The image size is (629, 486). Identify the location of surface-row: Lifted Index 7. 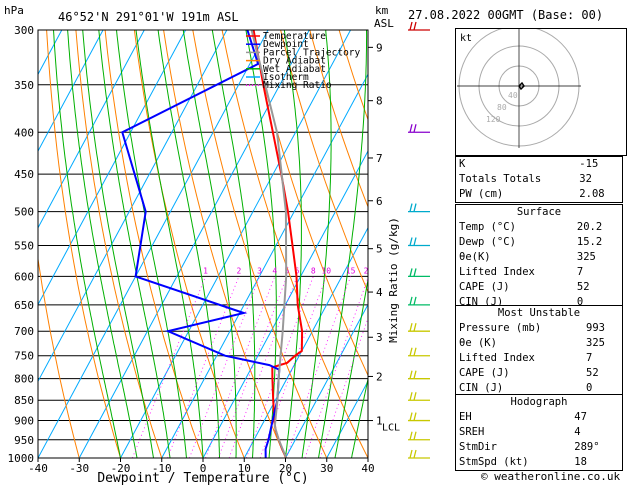
(537, 272).